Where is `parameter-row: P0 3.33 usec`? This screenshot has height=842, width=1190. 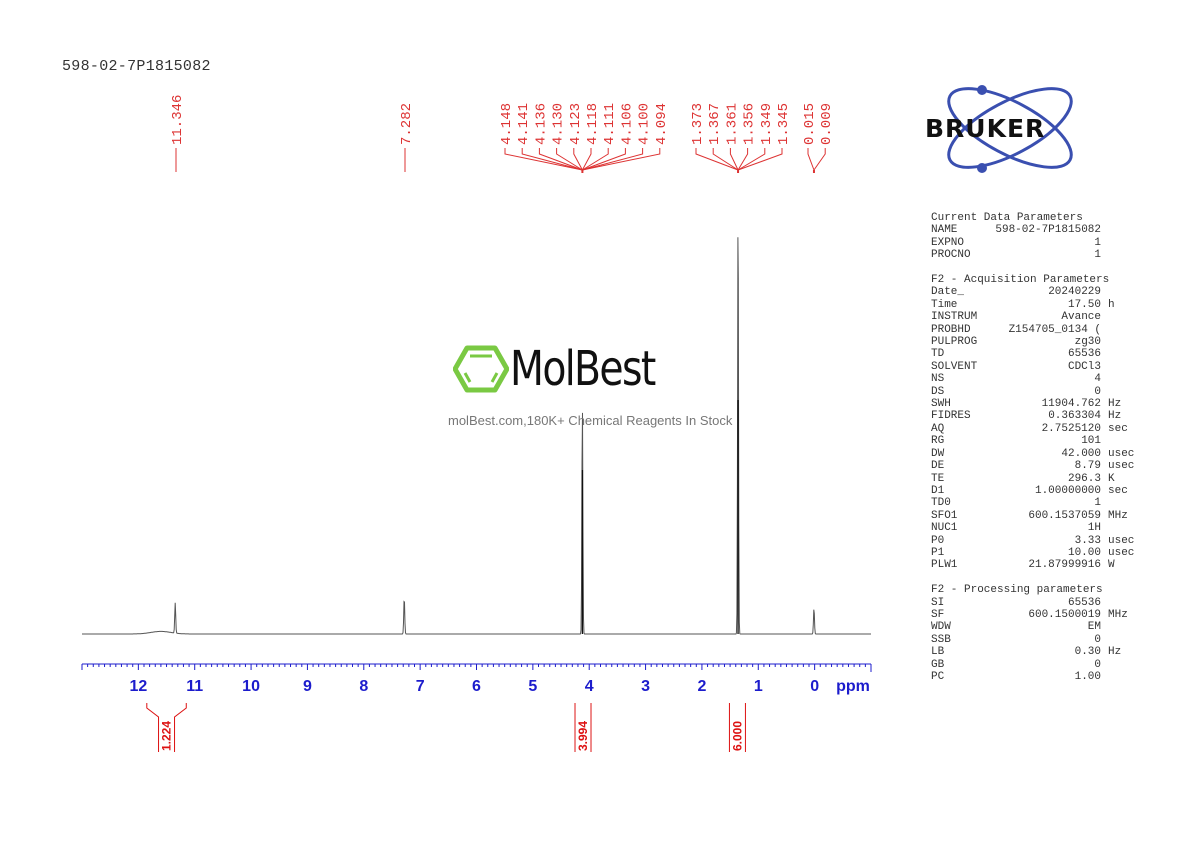
parameter-row: P0 3.33 usec is located at coordinates (1032, 541).